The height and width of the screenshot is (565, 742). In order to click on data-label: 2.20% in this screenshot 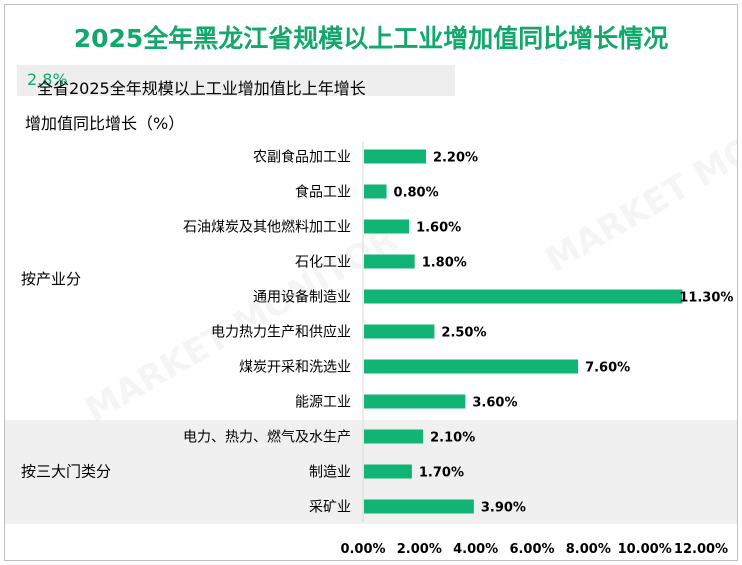, I will do `click(455, 158)`.